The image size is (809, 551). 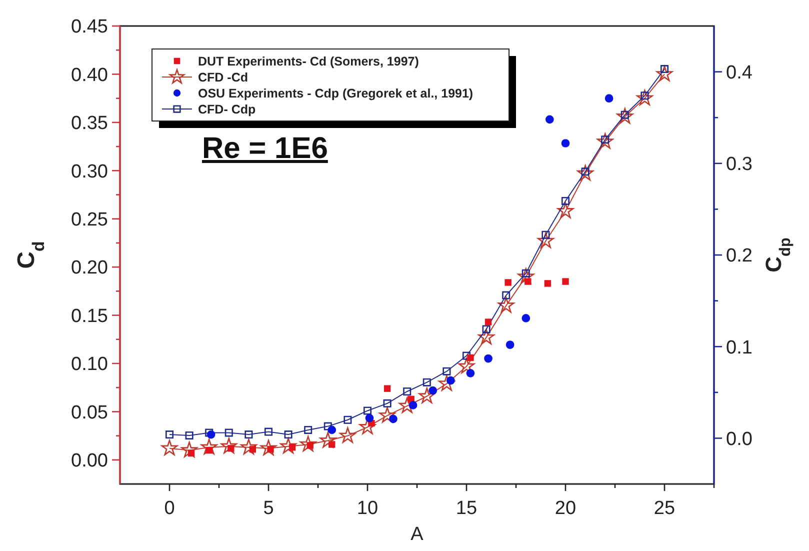 What do you see at coordinates (268, 508) in the screenshot?
I see `x-tick-label: 5` at bounding box center [268, 508].